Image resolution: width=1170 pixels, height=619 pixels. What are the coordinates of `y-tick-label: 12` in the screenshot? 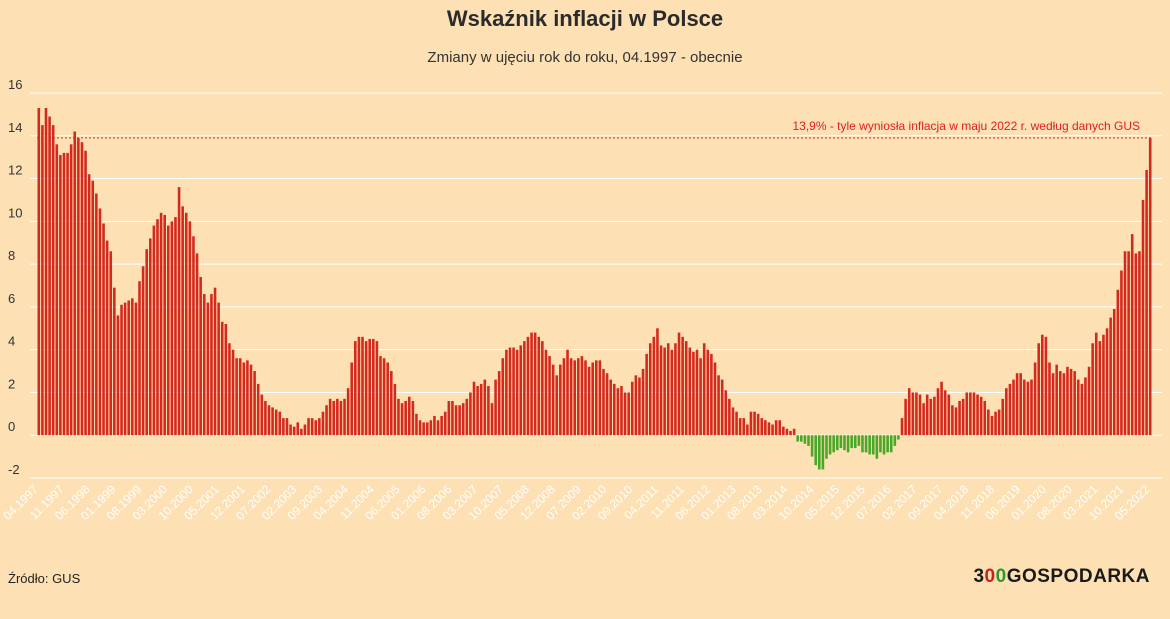 It's located at (15, 170).